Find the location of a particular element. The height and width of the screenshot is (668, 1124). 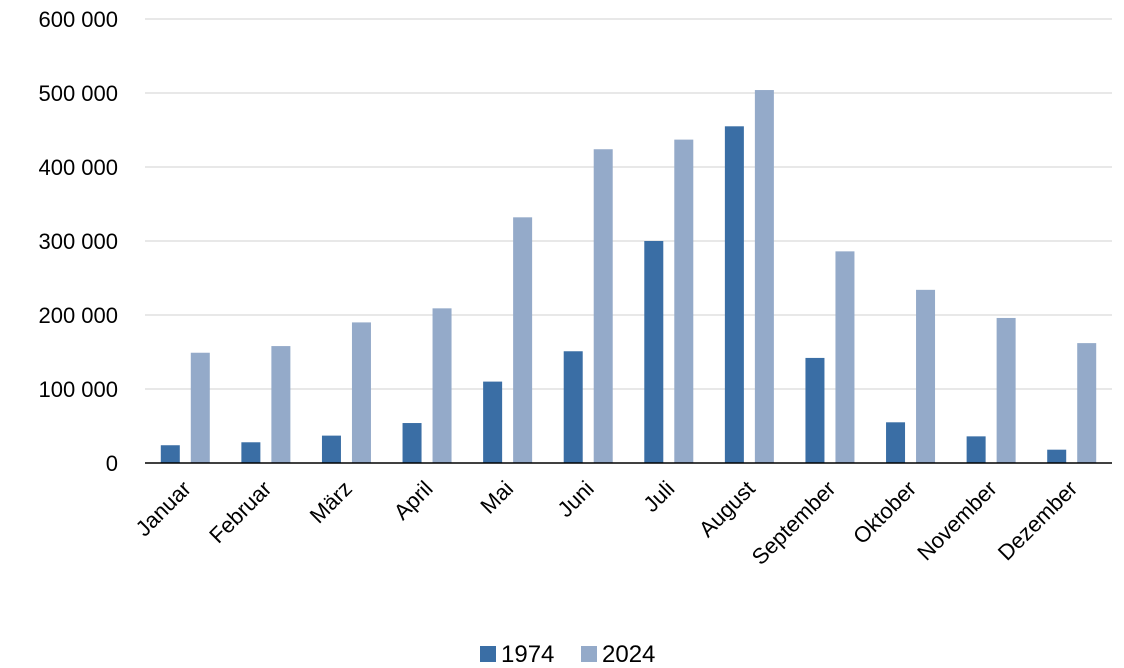

bar-2024-oktober is located at coordinates (926, 376).